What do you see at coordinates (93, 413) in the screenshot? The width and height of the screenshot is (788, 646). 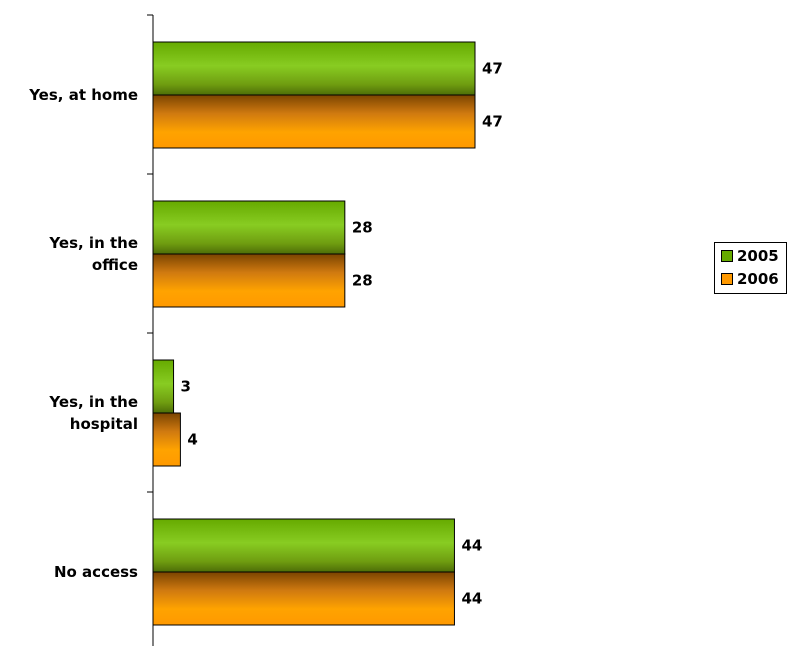 I see `category-label-2: Yes, in the hospital` at bounding box center [93, 413].